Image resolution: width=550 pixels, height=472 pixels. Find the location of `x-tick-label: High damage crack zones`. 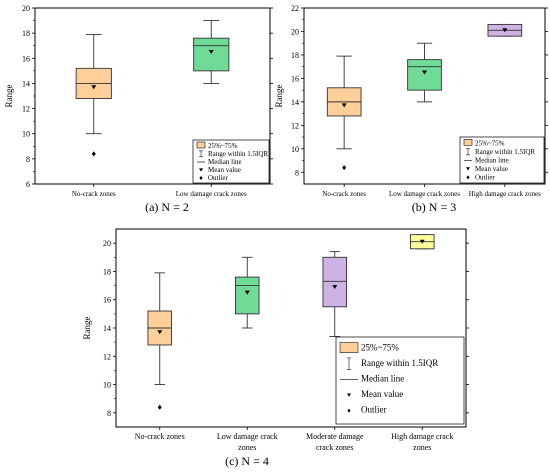

x-tick-label: High damage crack zones is located at coordinates (505, 194).